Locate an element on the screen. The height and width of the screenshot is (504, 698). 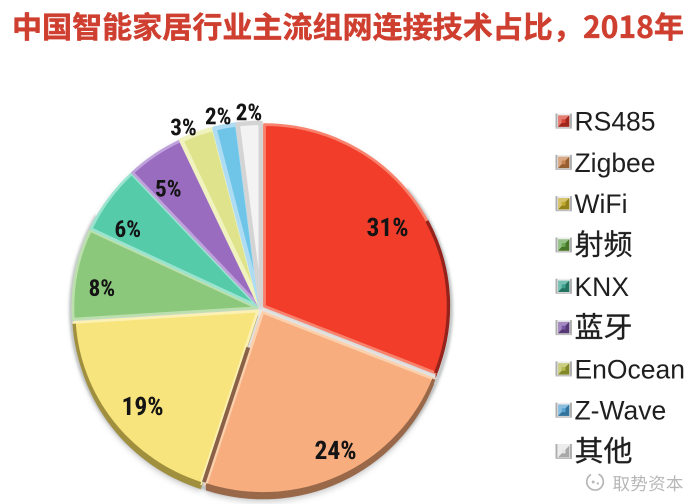
svg-text: WiFi is located at coordinates (601, 204).